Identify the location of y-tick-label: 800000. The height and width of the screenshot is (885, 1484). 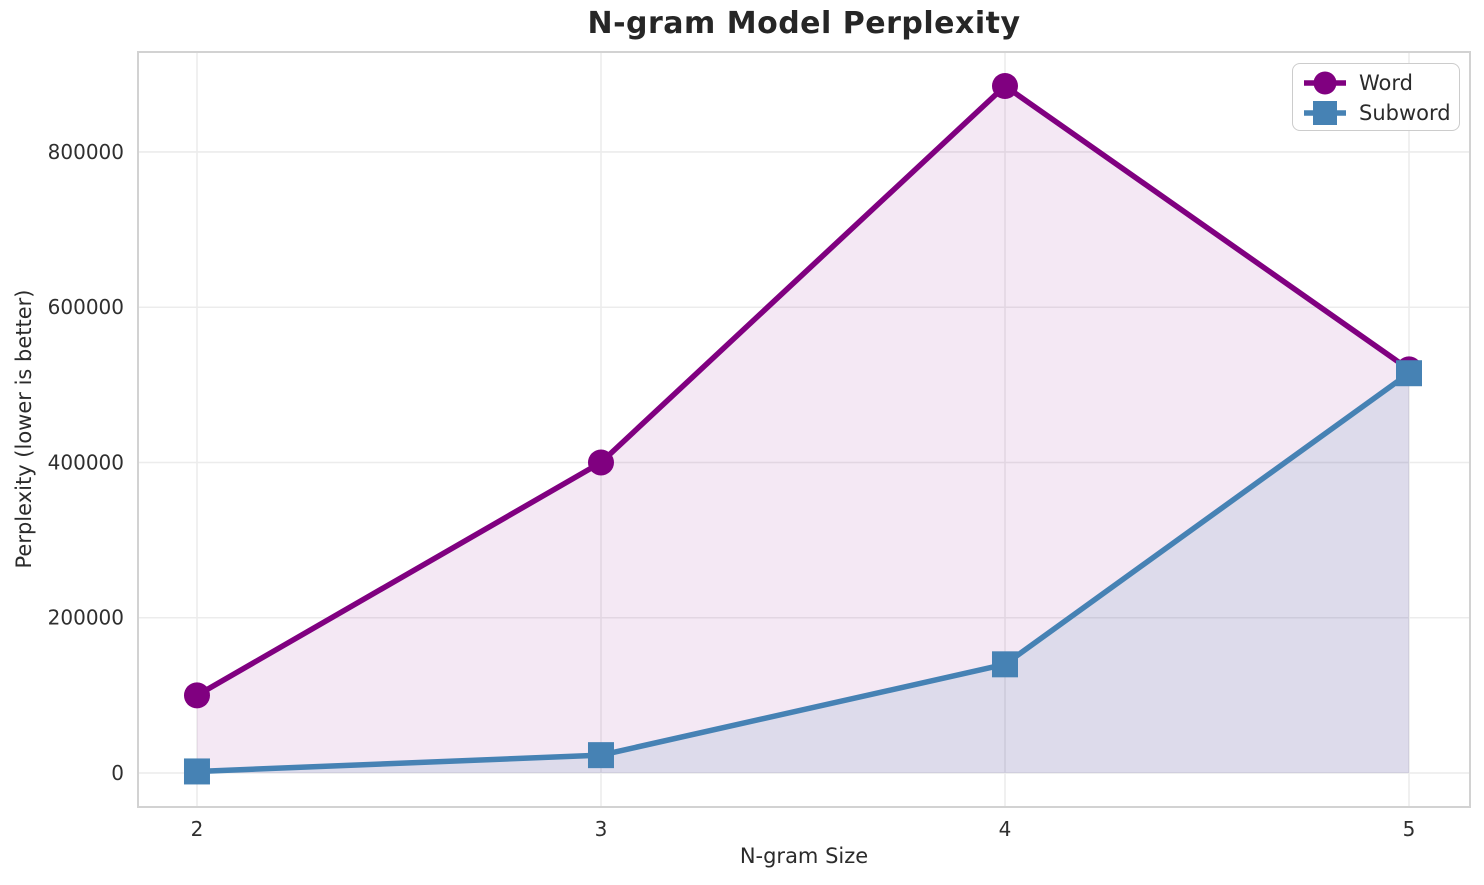
(86, 152).